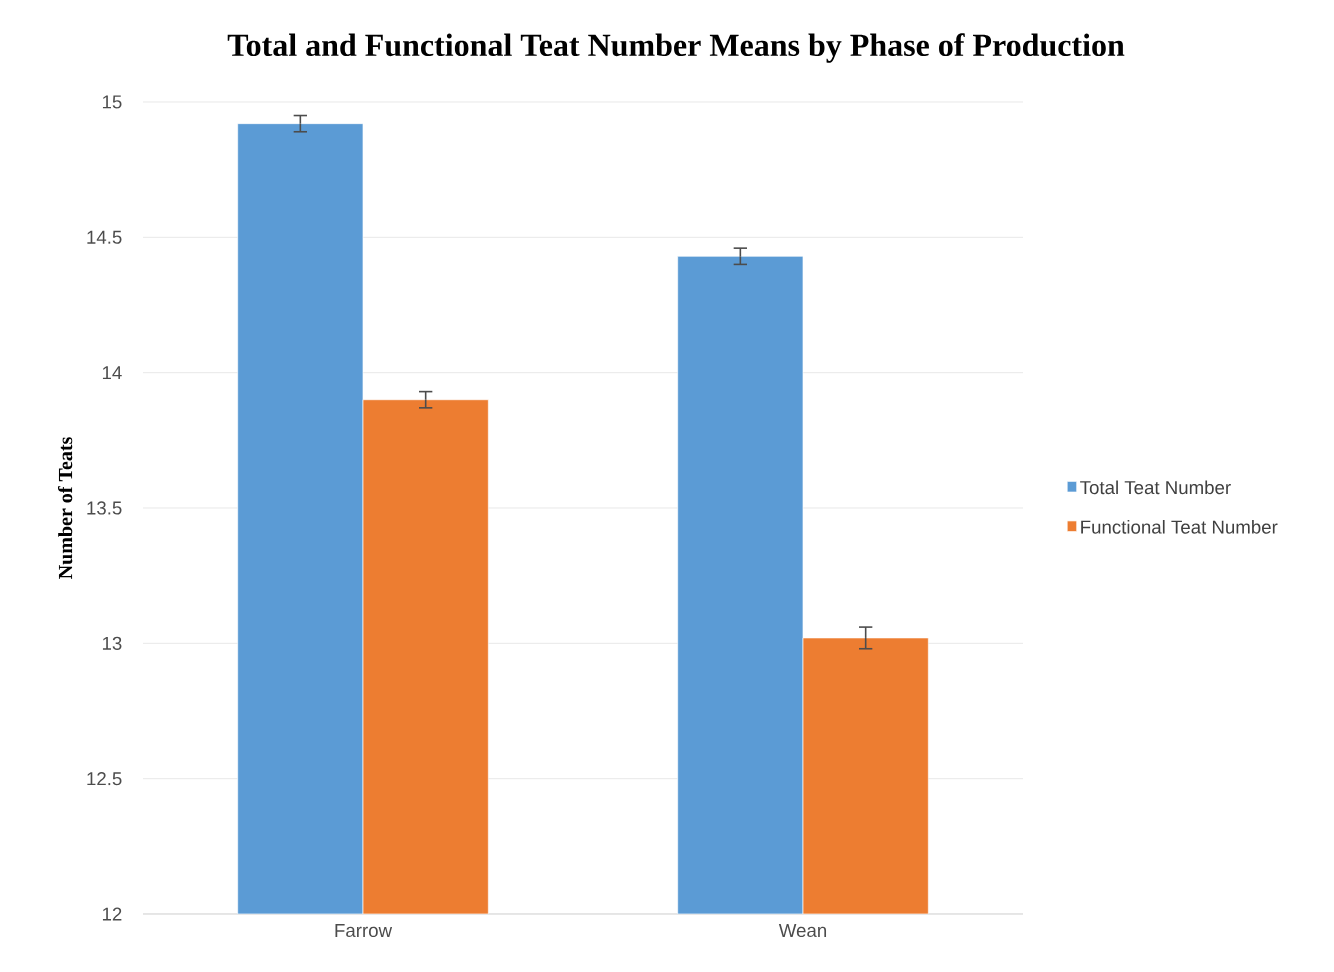 The image size is (1334, 972). I want to click on y-tick-label: 12, so click(112, 914).